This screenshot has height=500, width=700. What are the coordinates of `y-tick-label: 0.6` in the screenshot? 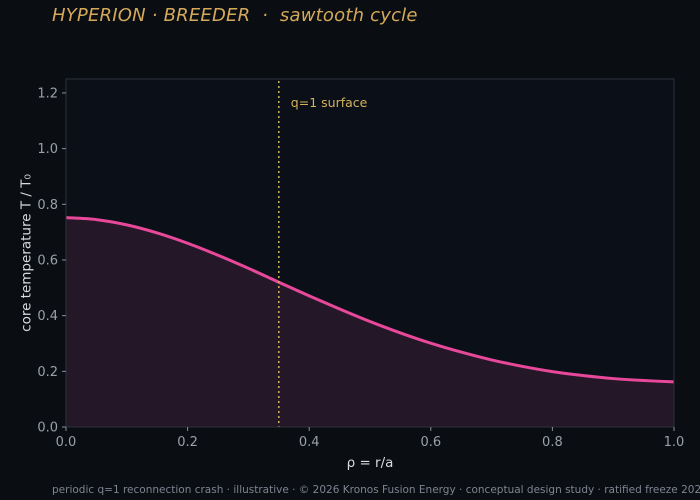 It's located at (47, 260).